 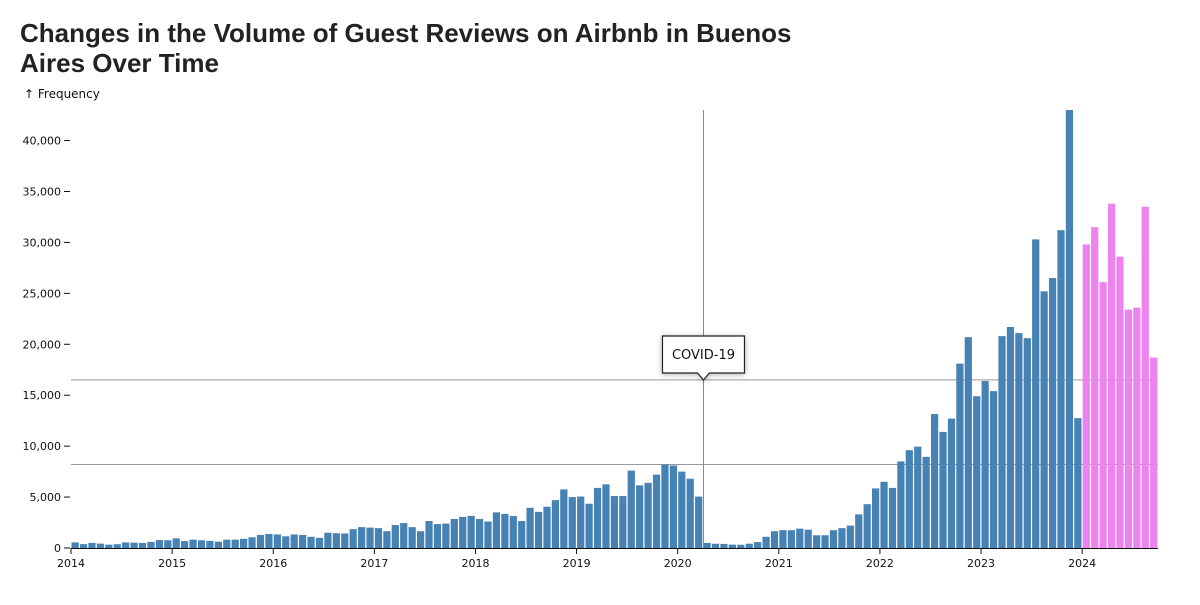 I want to click on x-tick-label: 2018, so click(x=475, y=563).